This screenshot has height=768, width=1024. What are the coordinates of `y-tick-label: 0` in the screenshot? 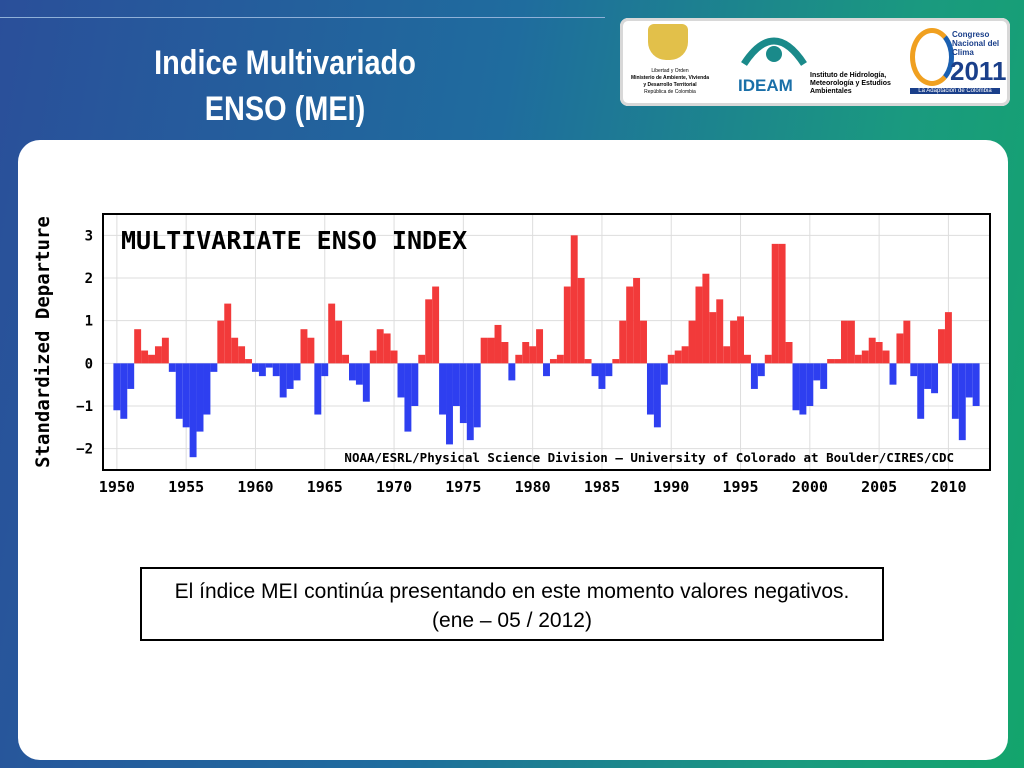 It's located at (89, 364).